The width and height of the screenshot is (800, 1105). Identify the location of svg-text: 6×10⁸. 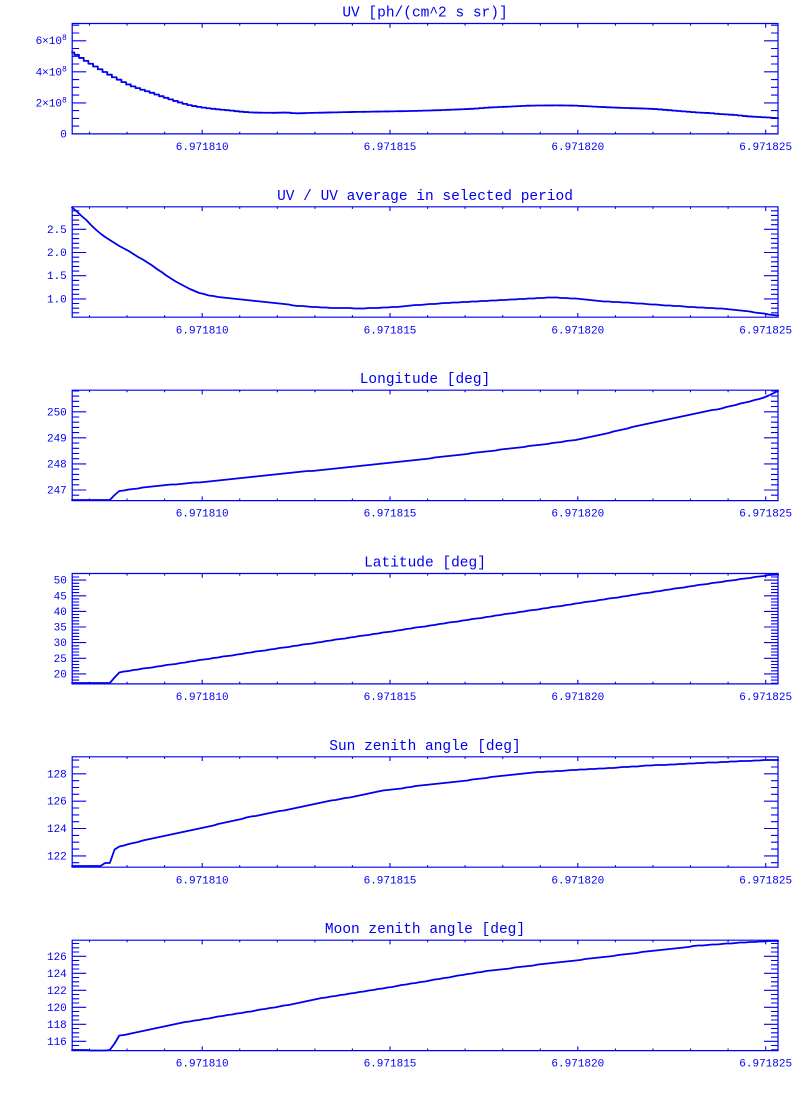
(51, 41).